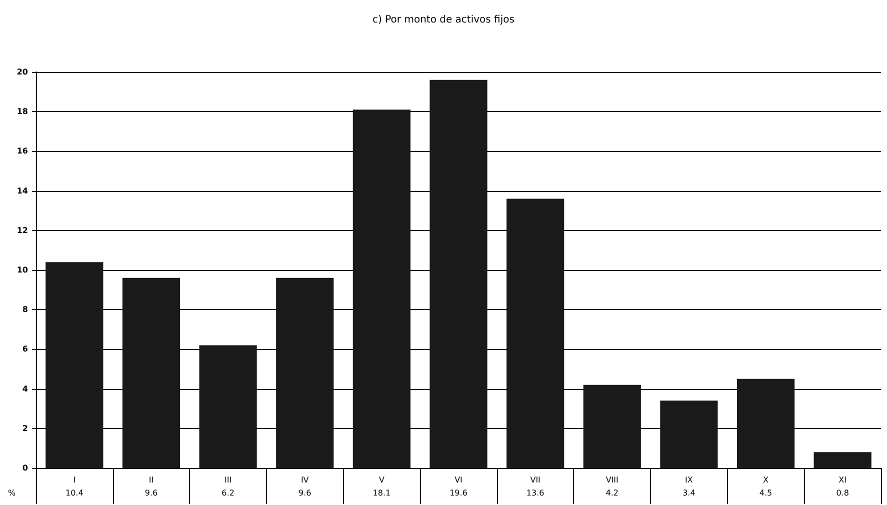 Image resolution: width=887 pixels, height=505 pixels. I want to click on y-tick-label: 12, so click(22, 230).